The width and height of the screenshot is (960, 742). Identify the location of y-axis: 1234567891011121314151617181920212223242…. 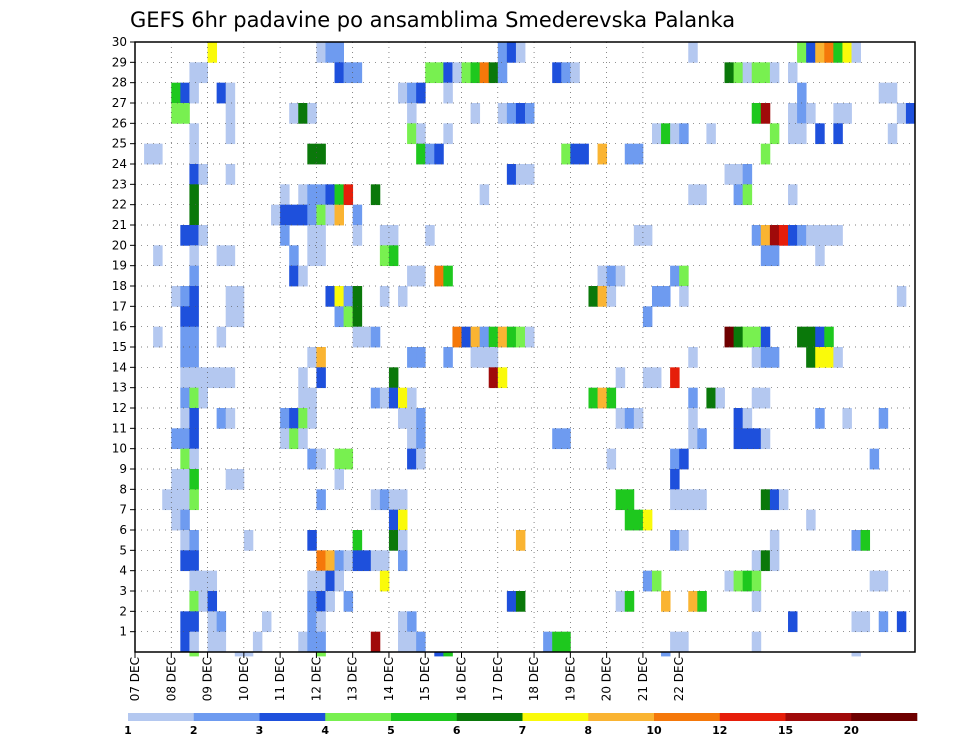
(123, 337).